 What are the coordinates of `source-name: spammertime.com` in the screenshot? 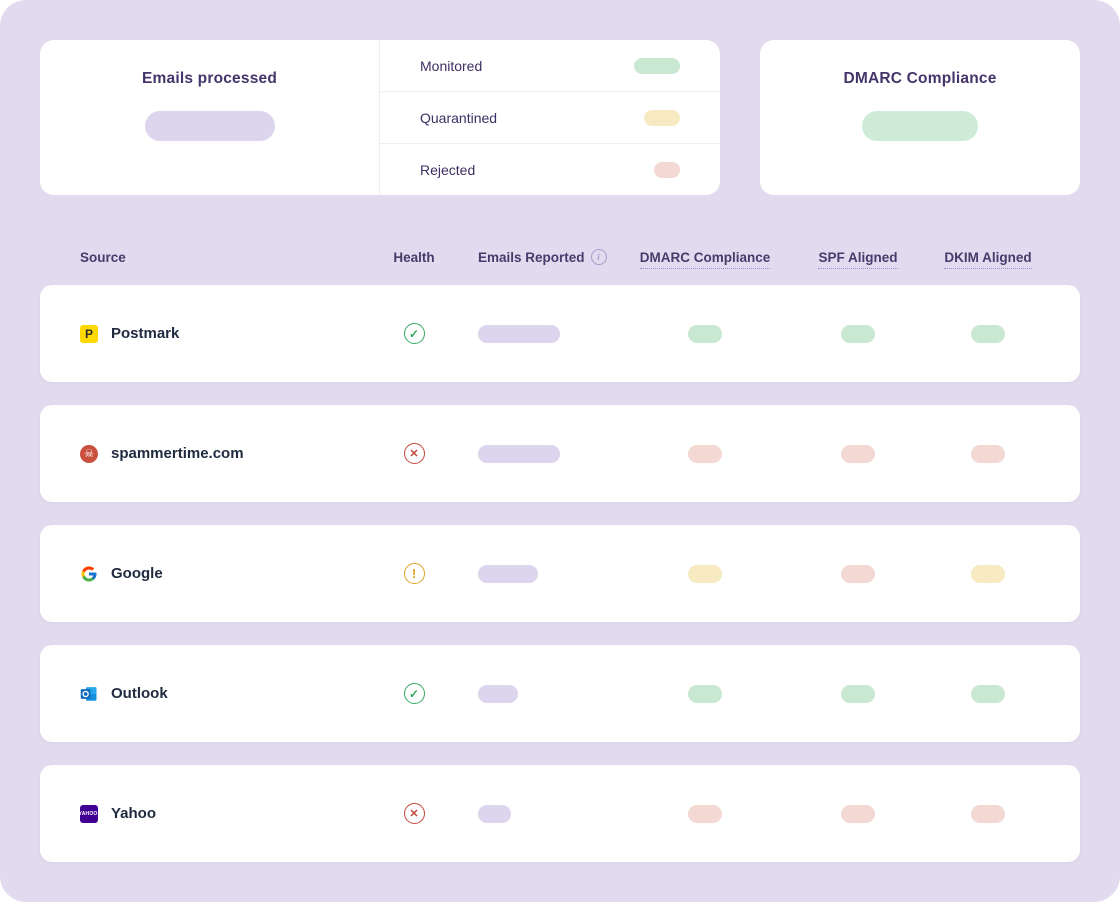 It's located at (177, 453).